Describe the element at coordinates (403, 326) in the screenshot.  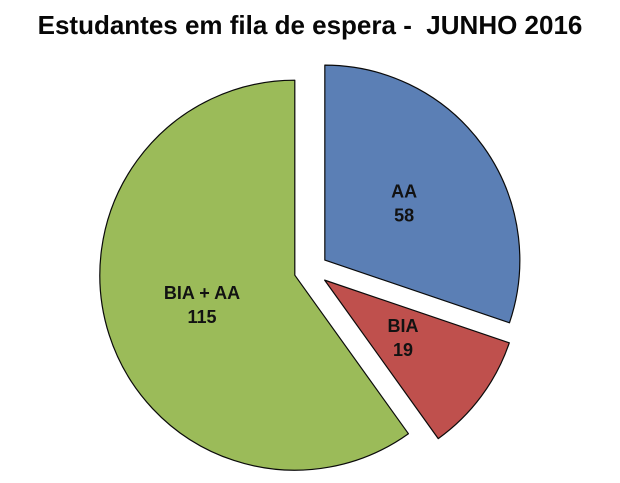
I see `slice-label-bia: BIA` at that location.